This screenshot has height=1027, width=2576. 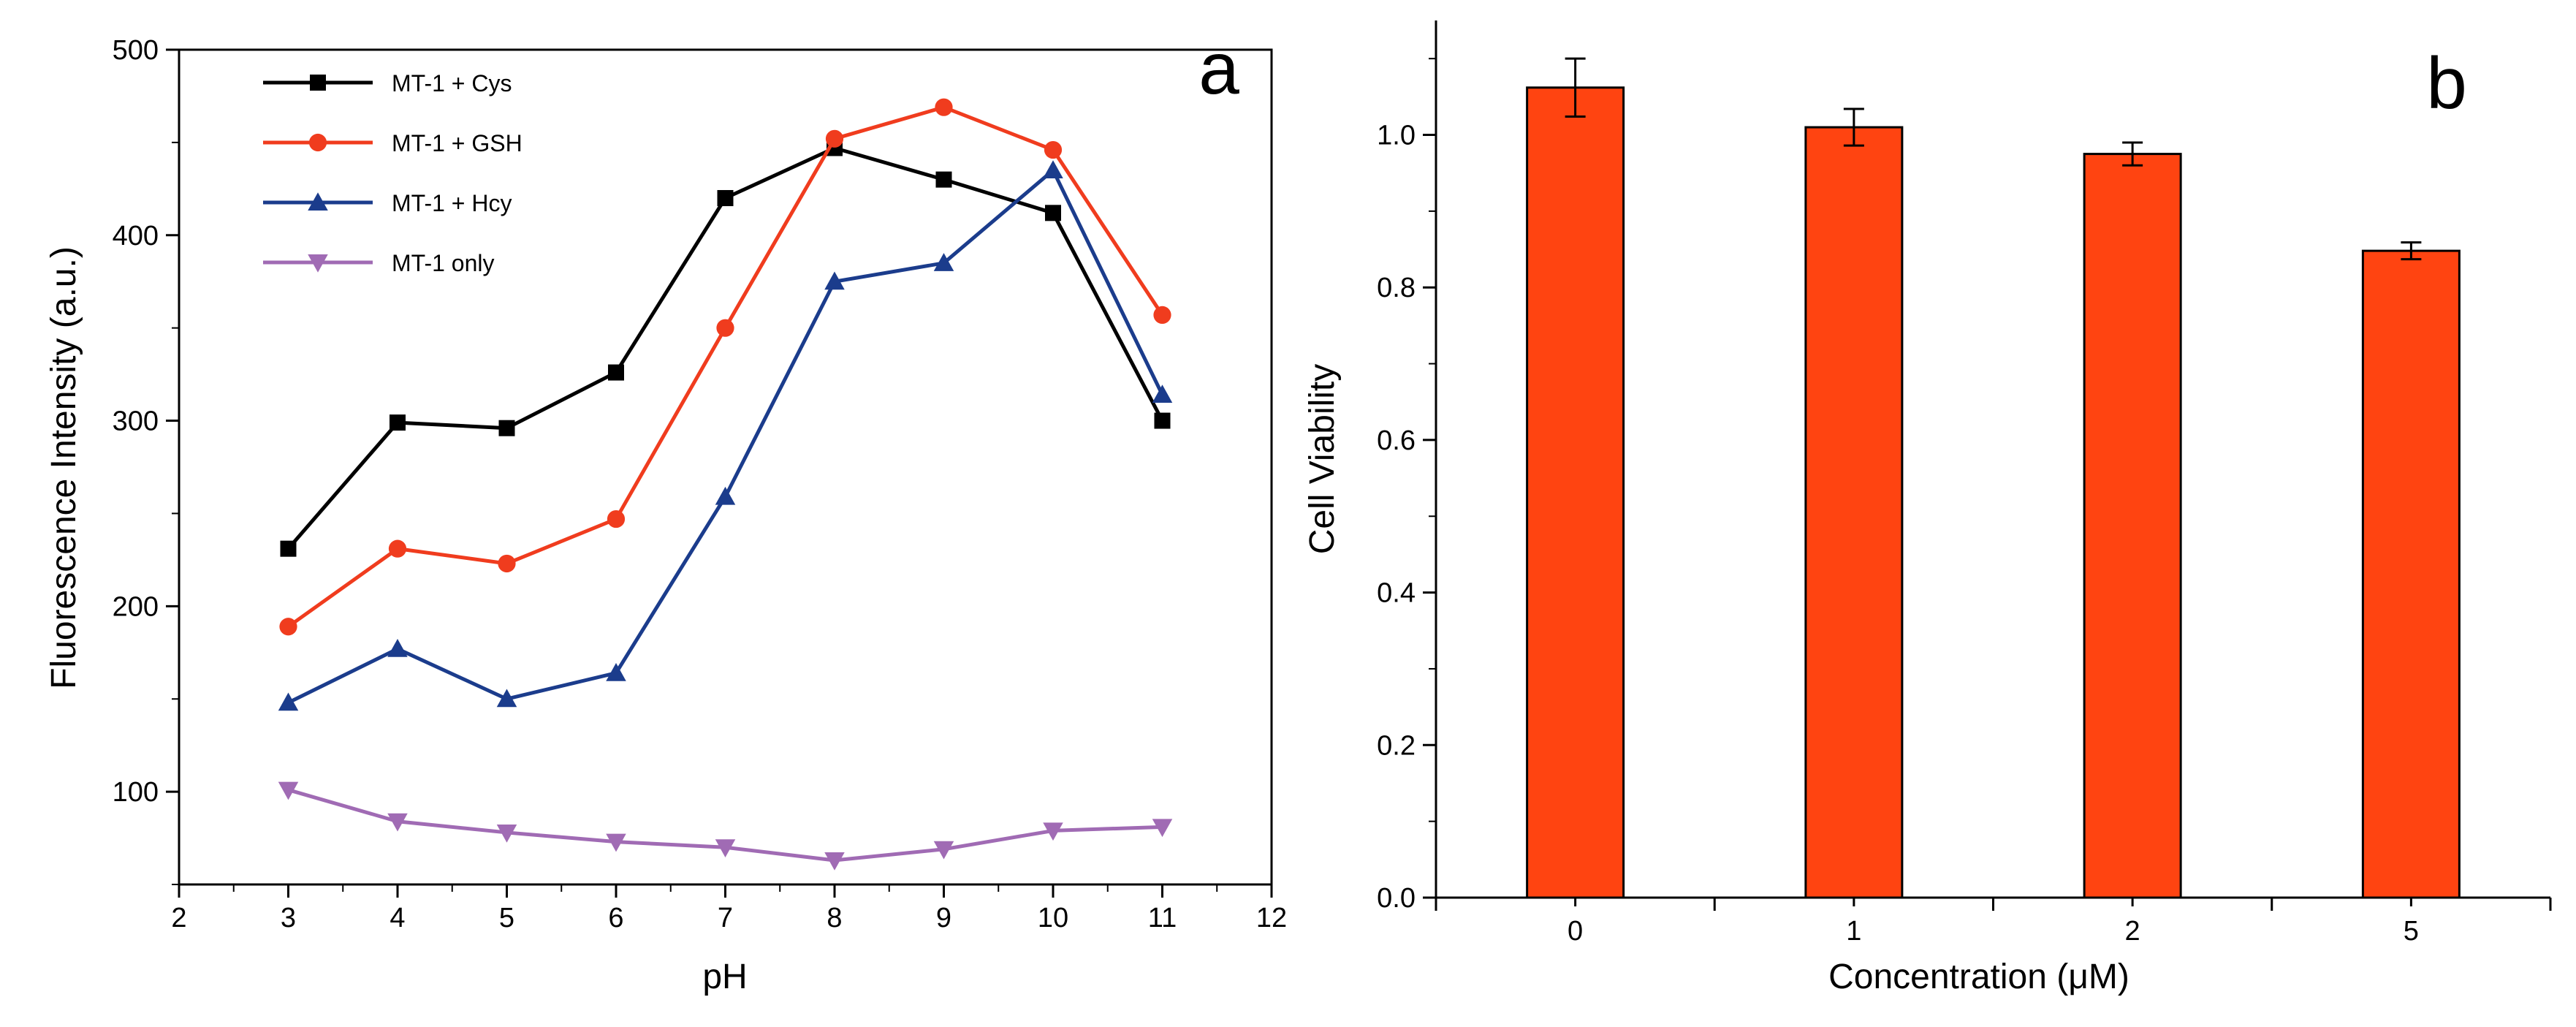 What do you see at coordinates (1396, 745) in the screenshot?
I see `panel-b-y-tick-label-0.2: 0.2` at bounding box center [1396, 745].